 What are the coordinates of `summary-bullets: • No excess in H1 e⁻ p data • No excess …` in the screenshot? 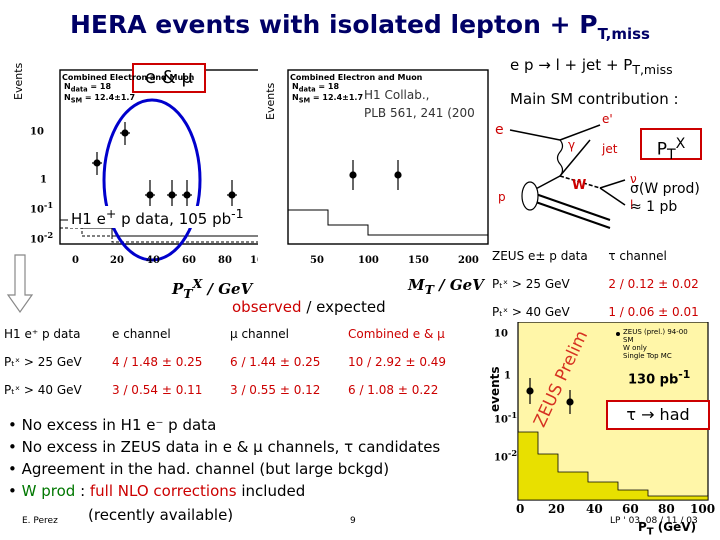 It's located at (253, 458).